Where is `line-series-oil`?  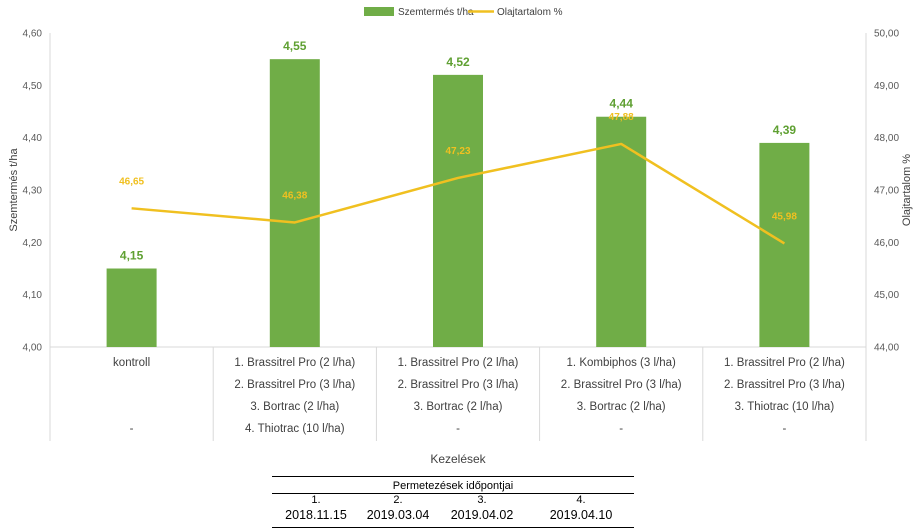 line-series-oil is located at coordinates (458, 193).